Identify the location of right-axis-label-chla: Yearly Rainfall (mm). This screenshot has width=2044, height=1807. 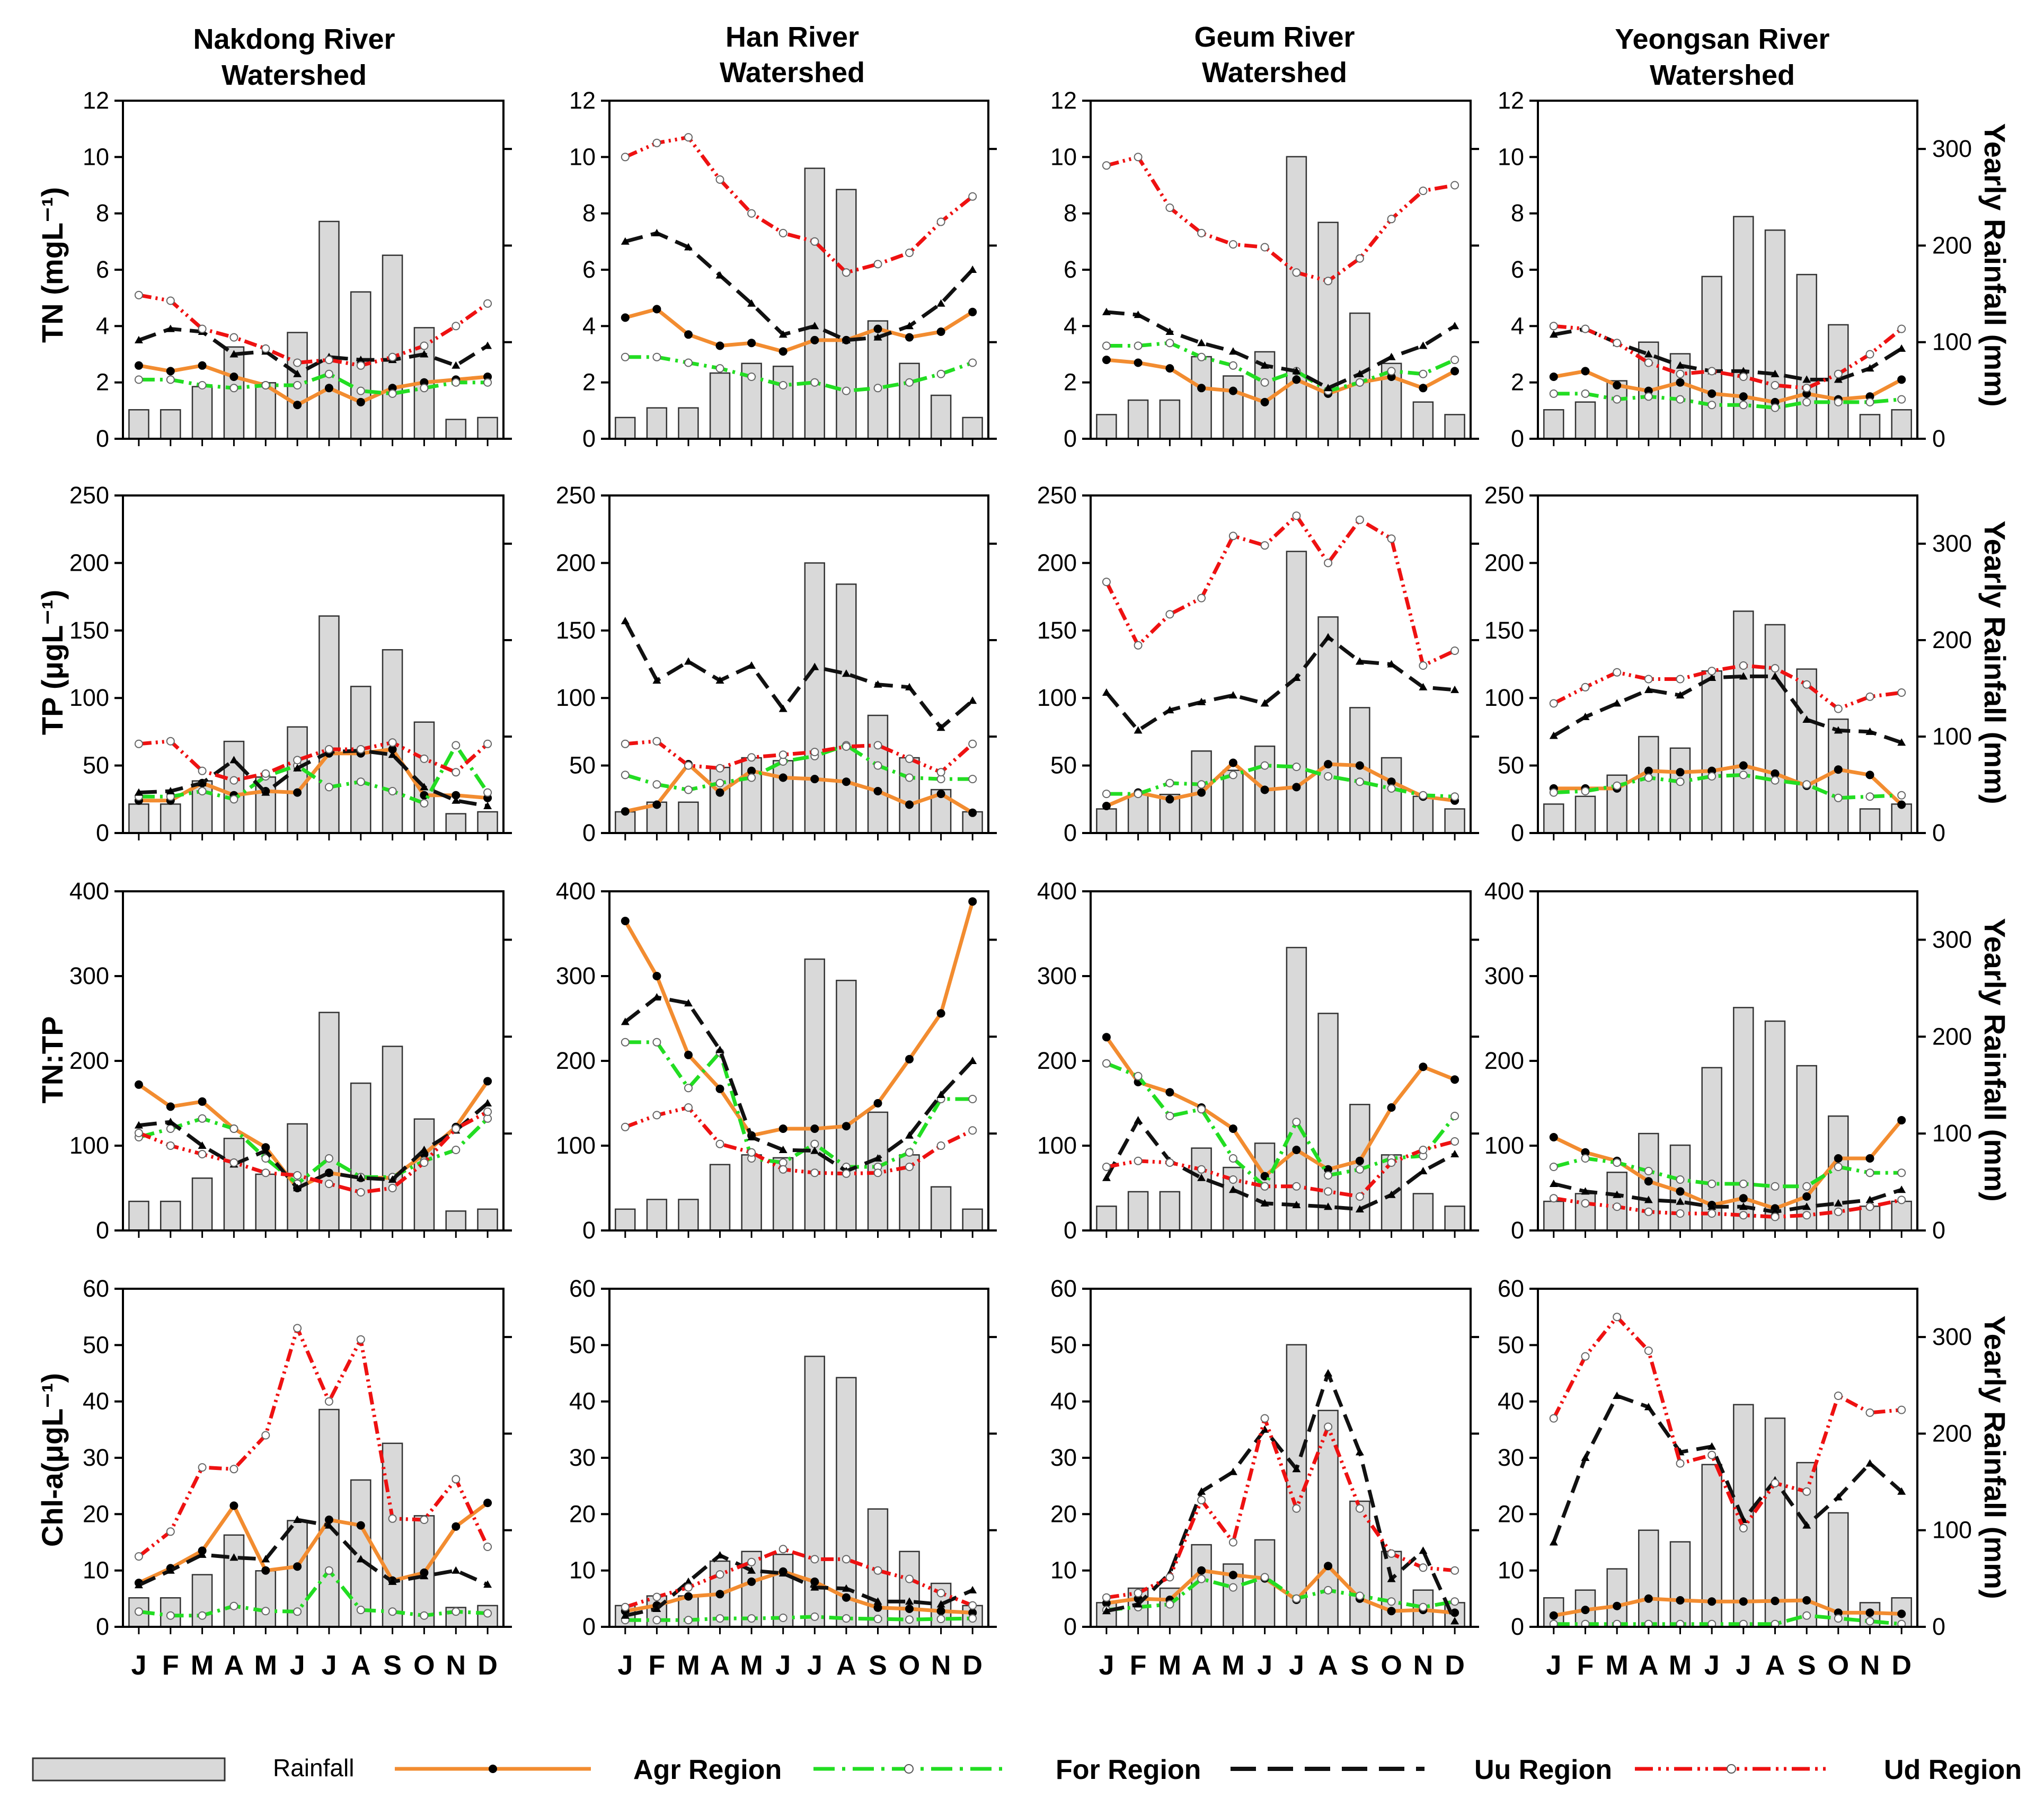
(1995, 1457).